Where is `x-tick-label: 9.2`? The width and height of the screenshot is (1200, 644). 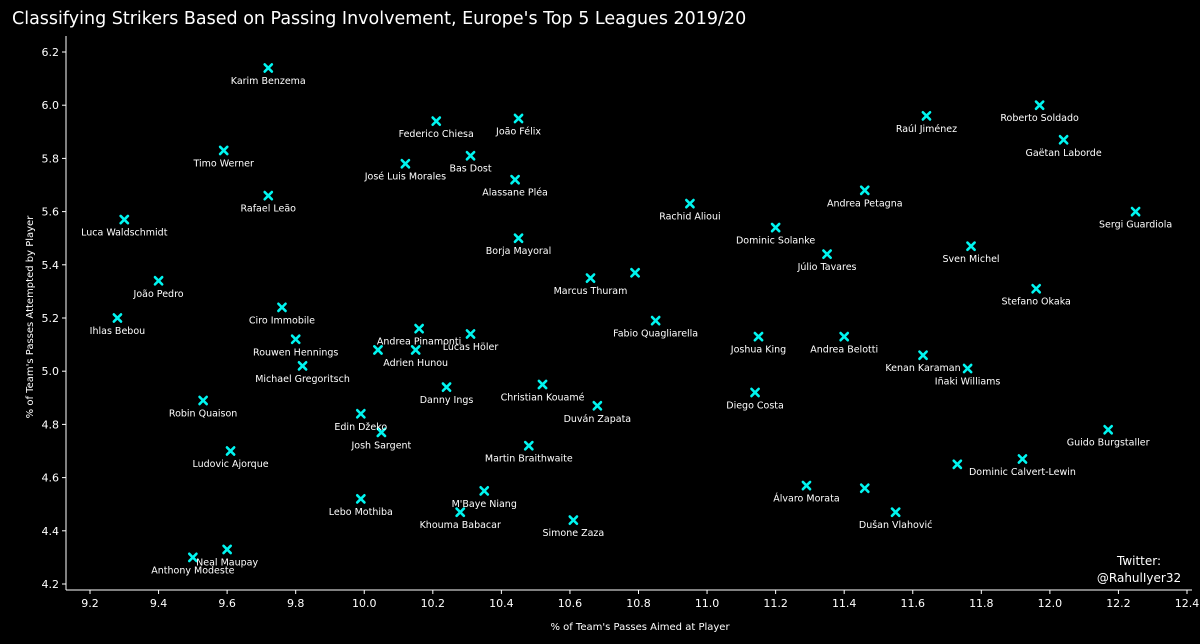
x-tick-label: 9.2 is located at coordinates (90, 603).